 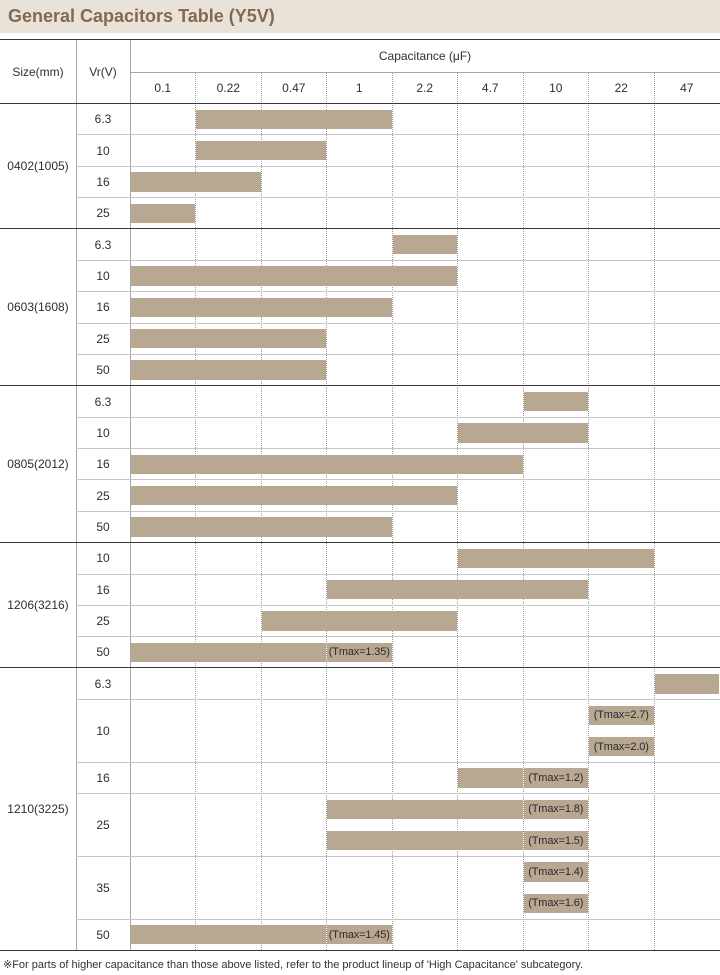 I want to click on capacitance-tick-label: 22, so click(x=621, y=87).